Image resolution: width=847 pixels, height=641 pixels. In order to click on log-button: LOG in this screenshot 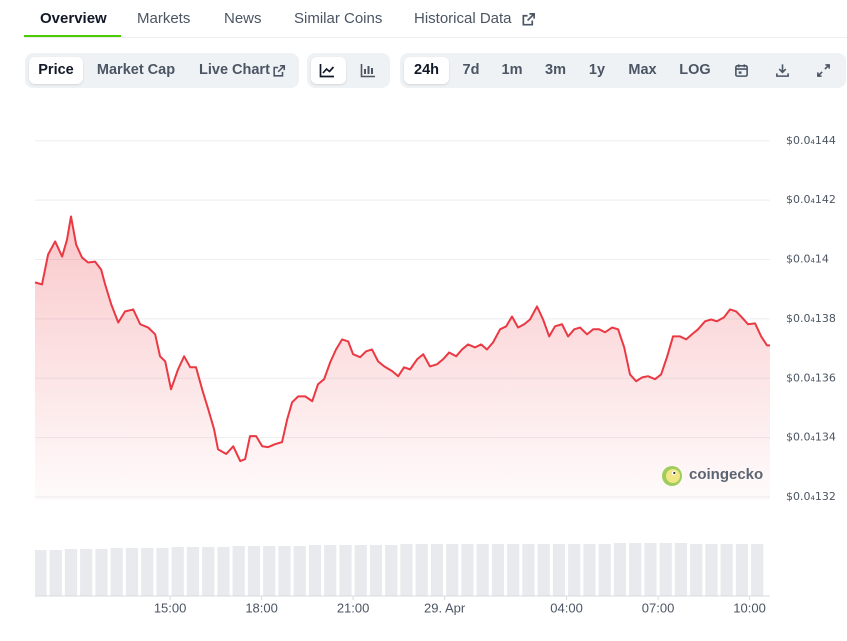, I will do `click(695, 70)`.